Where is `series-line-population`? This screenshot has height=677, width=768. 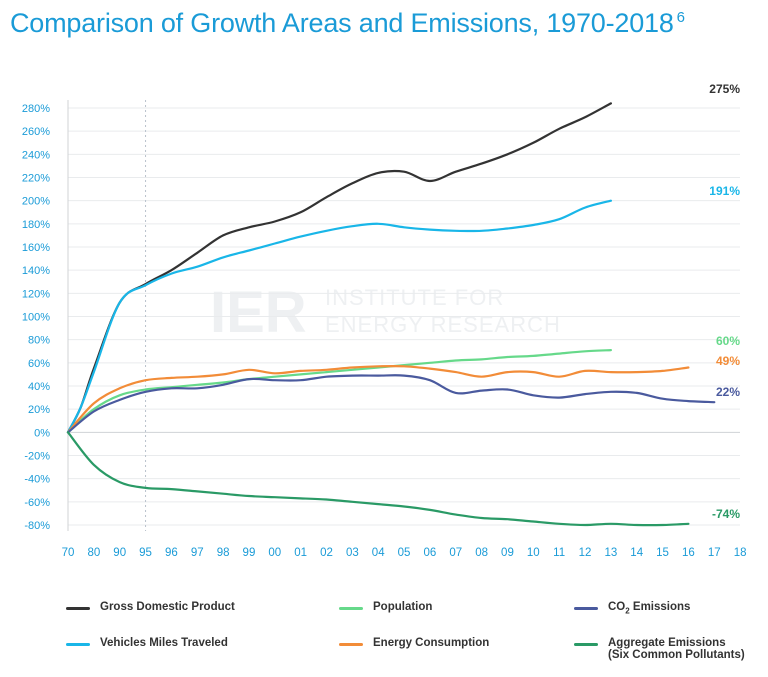
series-line-population is located at coordinates (339, 391).